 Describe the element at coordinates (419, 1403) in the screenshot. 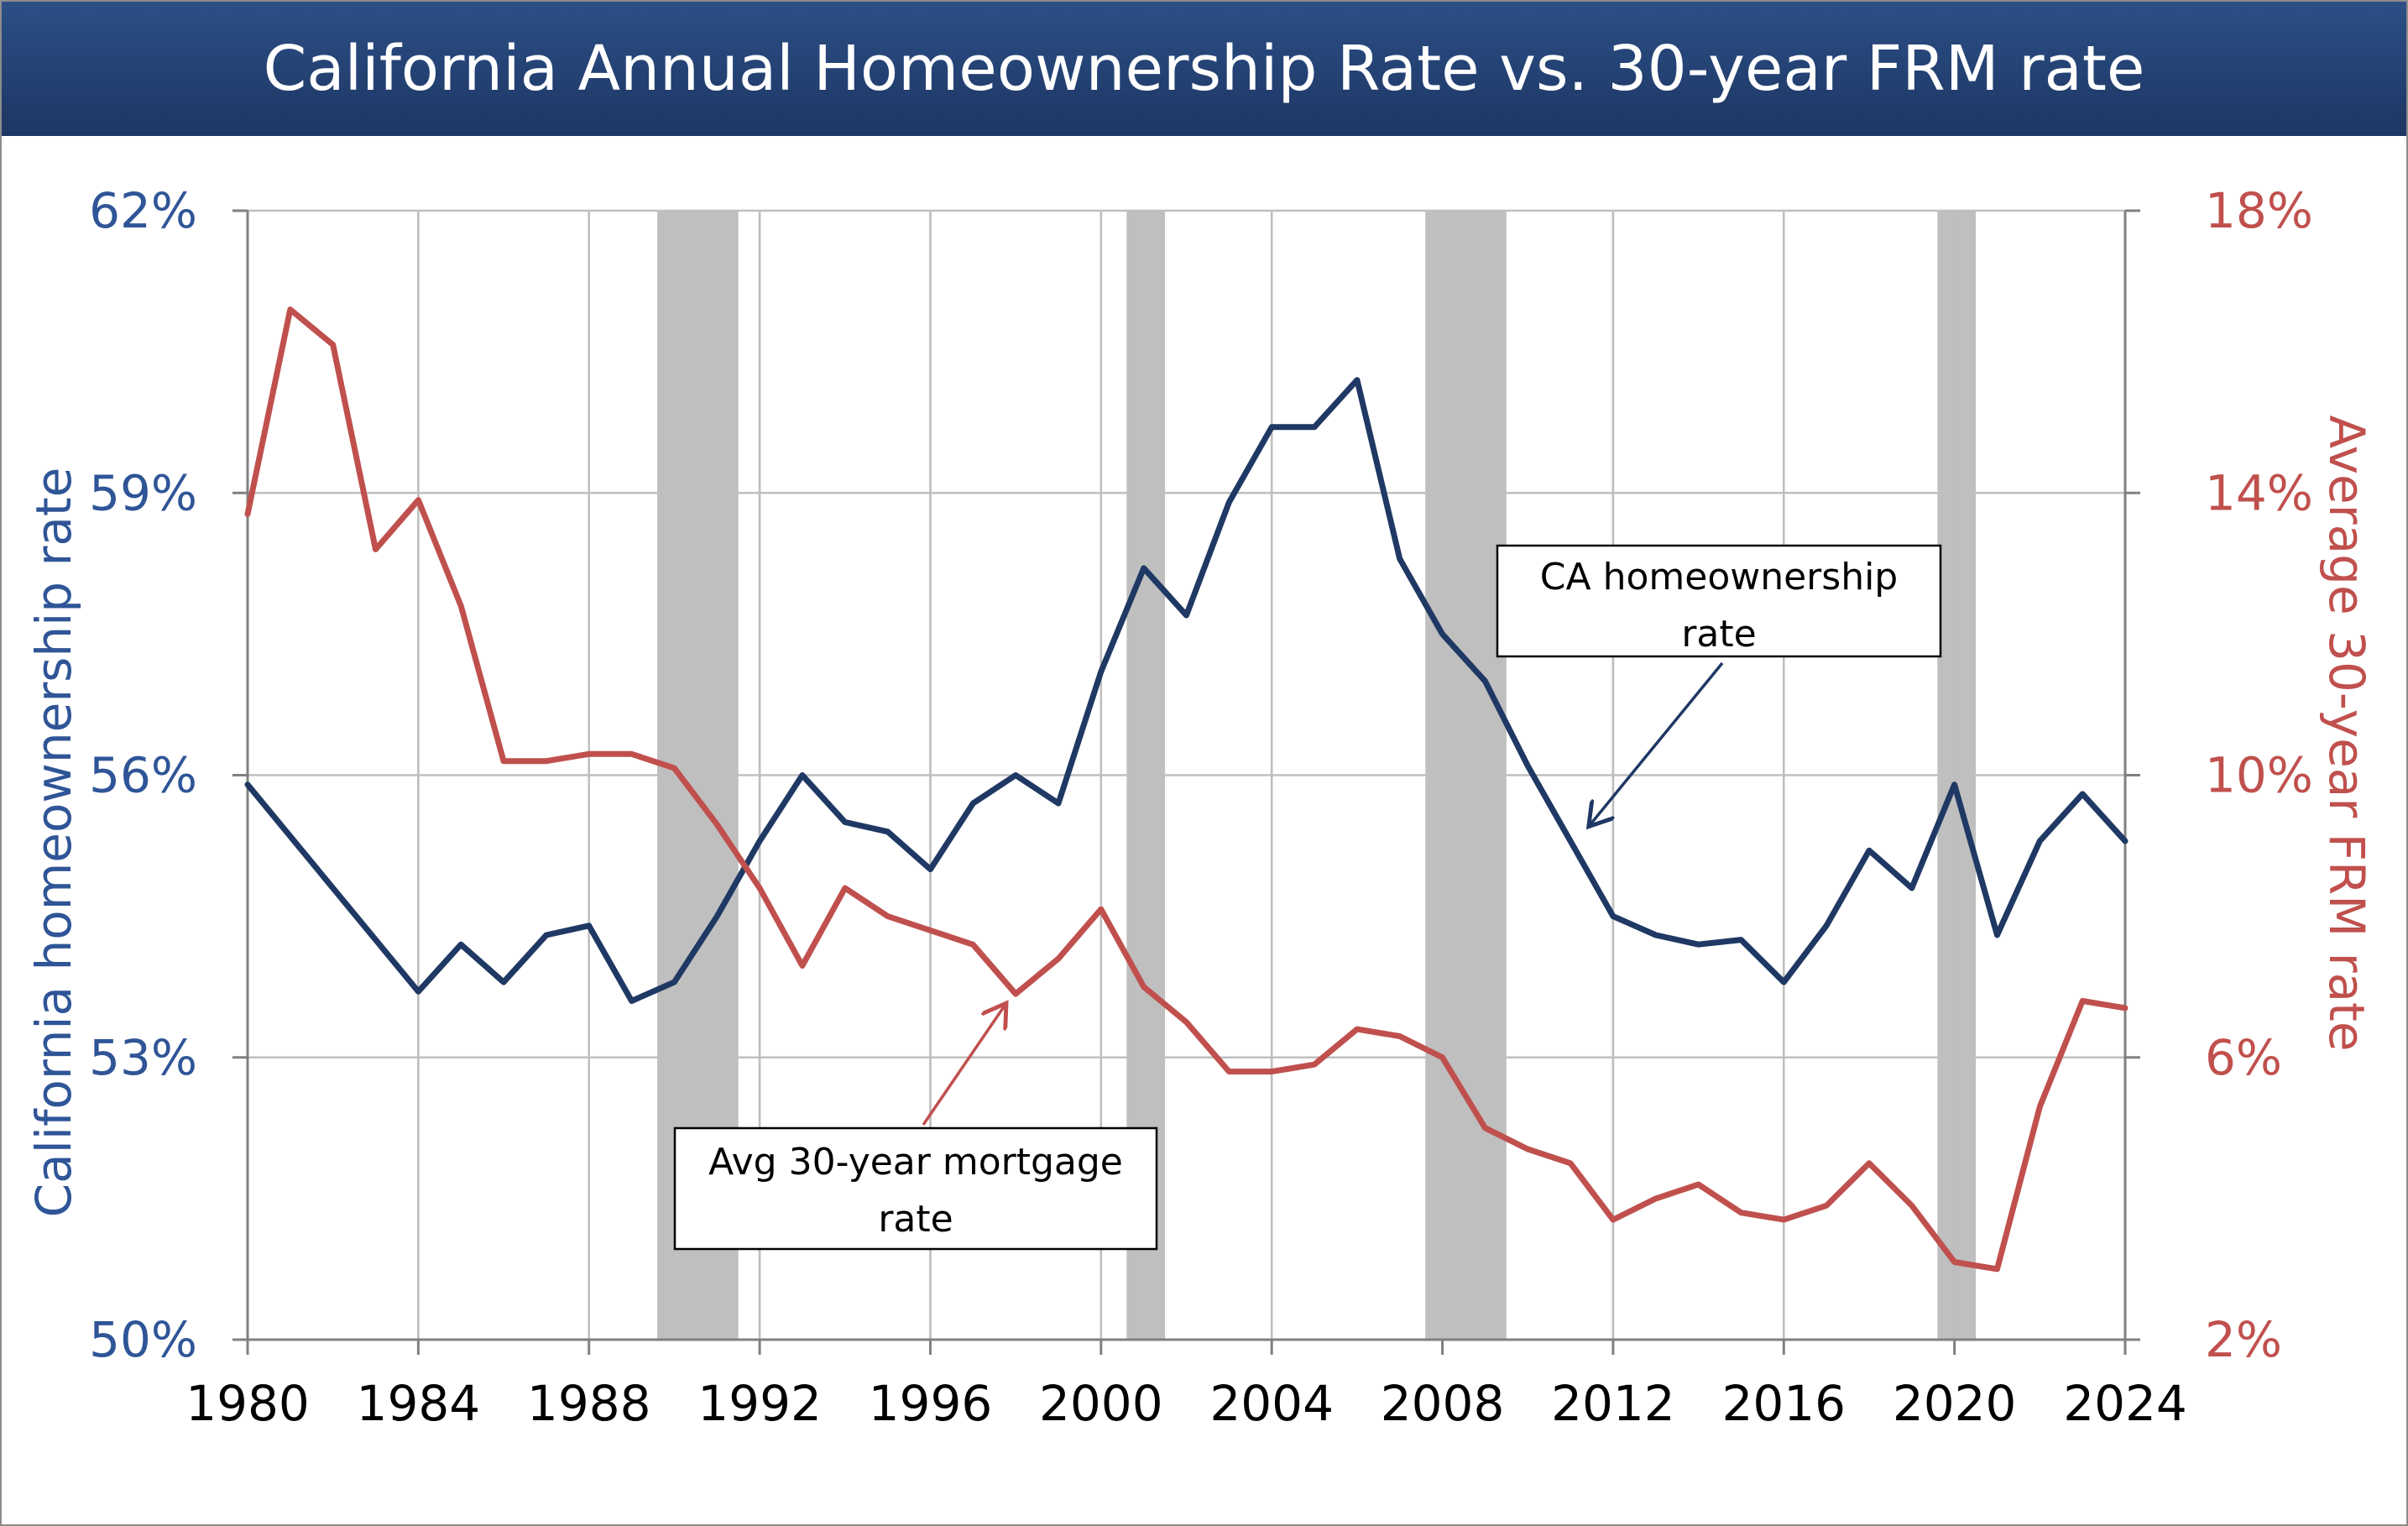

I see `x-tick-label-1: 1984` at that location.